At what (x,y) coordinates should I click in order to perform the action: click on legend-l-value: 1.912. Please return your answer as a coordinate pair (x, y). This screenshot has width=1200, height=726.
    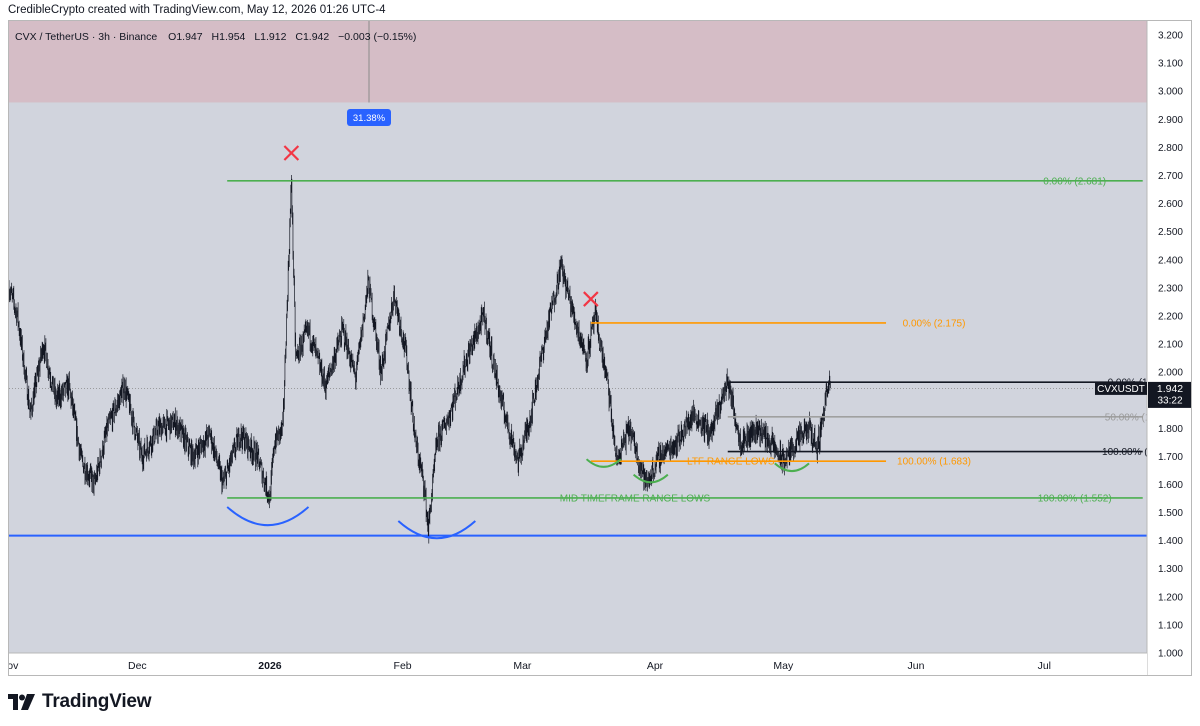
    Looking at the image, I should click on (273, 37).